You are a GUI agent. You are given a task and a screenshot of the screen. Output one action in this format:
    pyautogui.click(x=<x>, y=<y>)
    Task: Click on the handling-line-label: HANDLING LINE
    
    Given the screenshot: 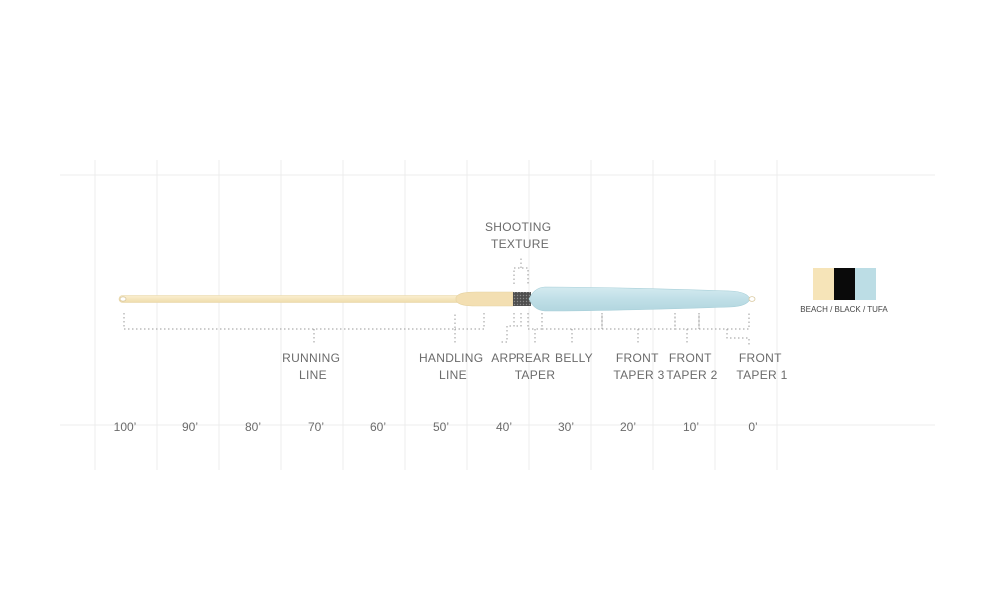 What is the action you would take?
    pyautogui.click(x=453, y=366)
    